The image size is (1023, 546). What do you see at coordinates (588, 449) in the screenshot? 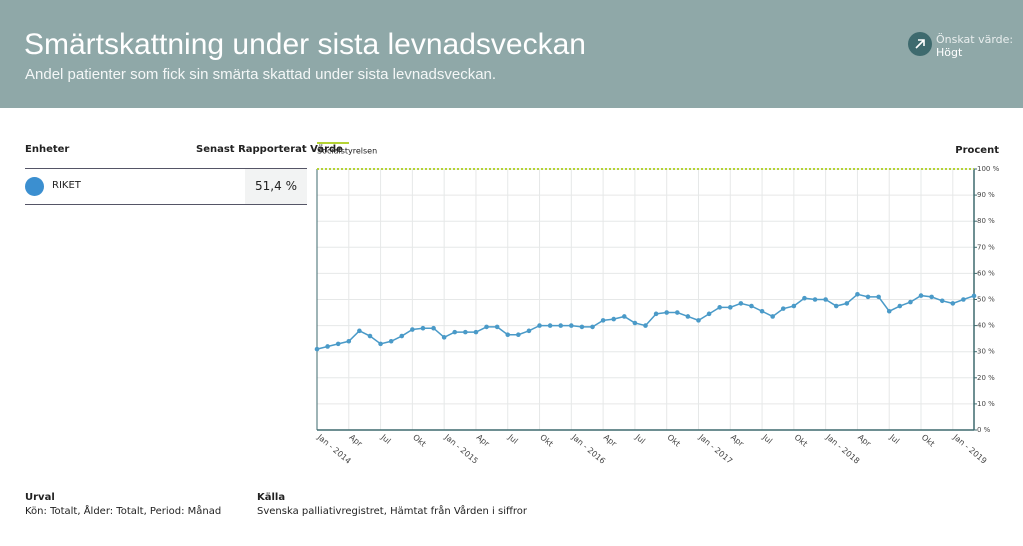
I see `x-tick-label: Jan - 2016` at bounding box center [588, 449].